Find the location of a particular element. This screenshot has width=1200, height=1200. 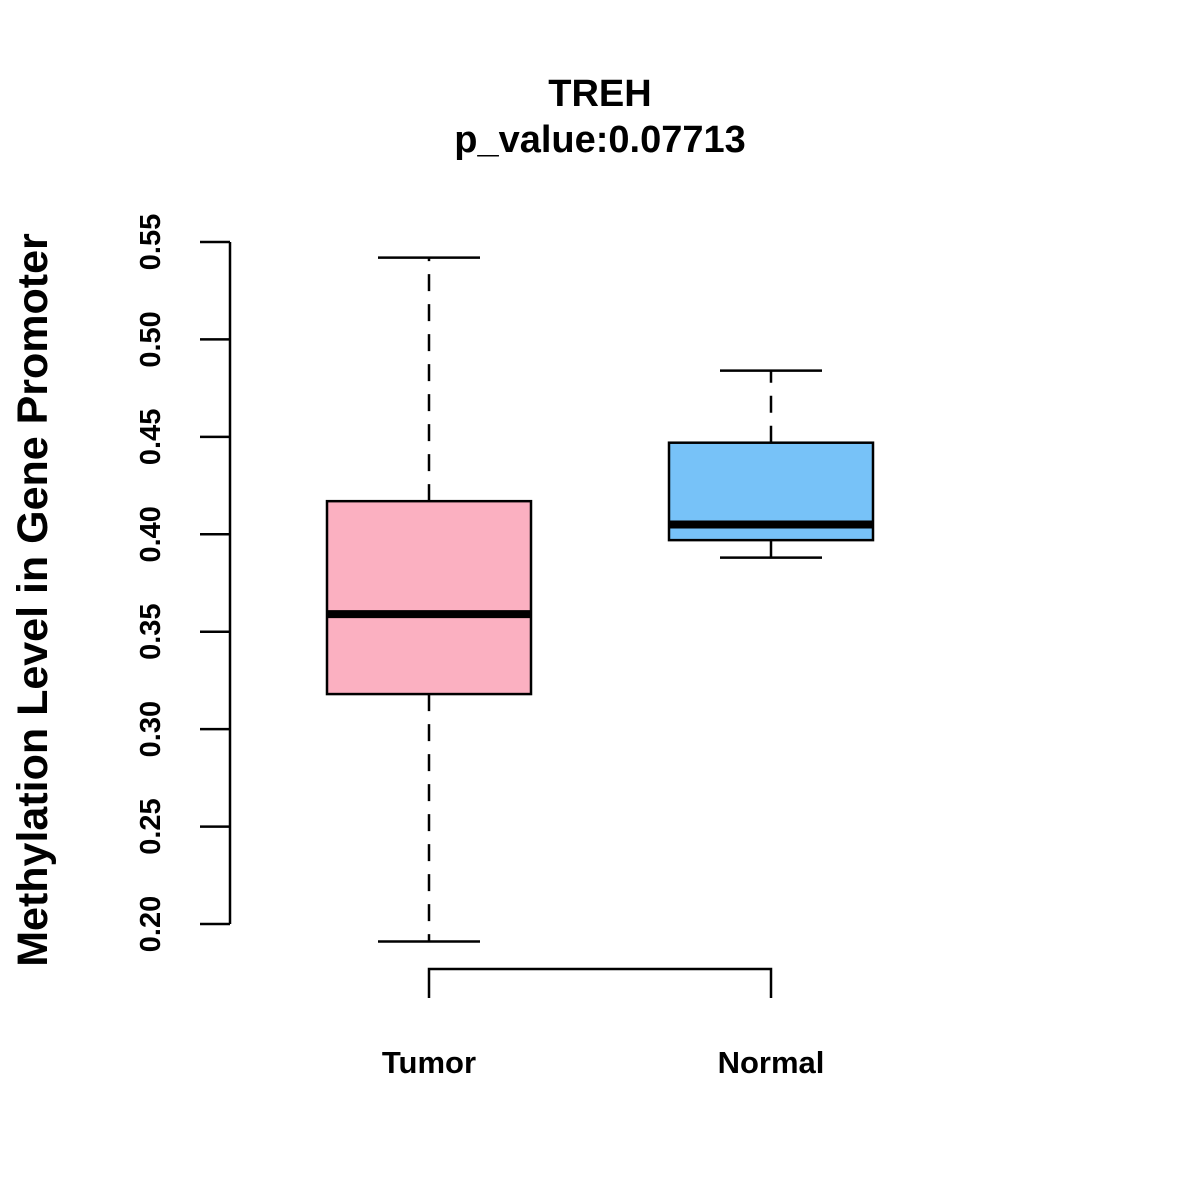

y-tick-label: 0.50 is located at coordinates (151, 339).